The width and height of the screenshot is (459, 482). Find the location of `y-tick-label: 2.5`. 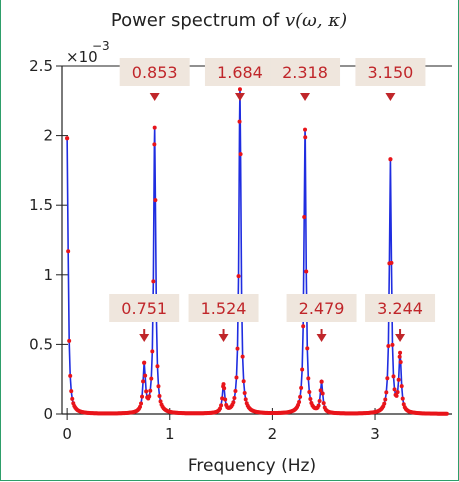

y-tick-label: 2.5 is located at coordinates (41, 66).